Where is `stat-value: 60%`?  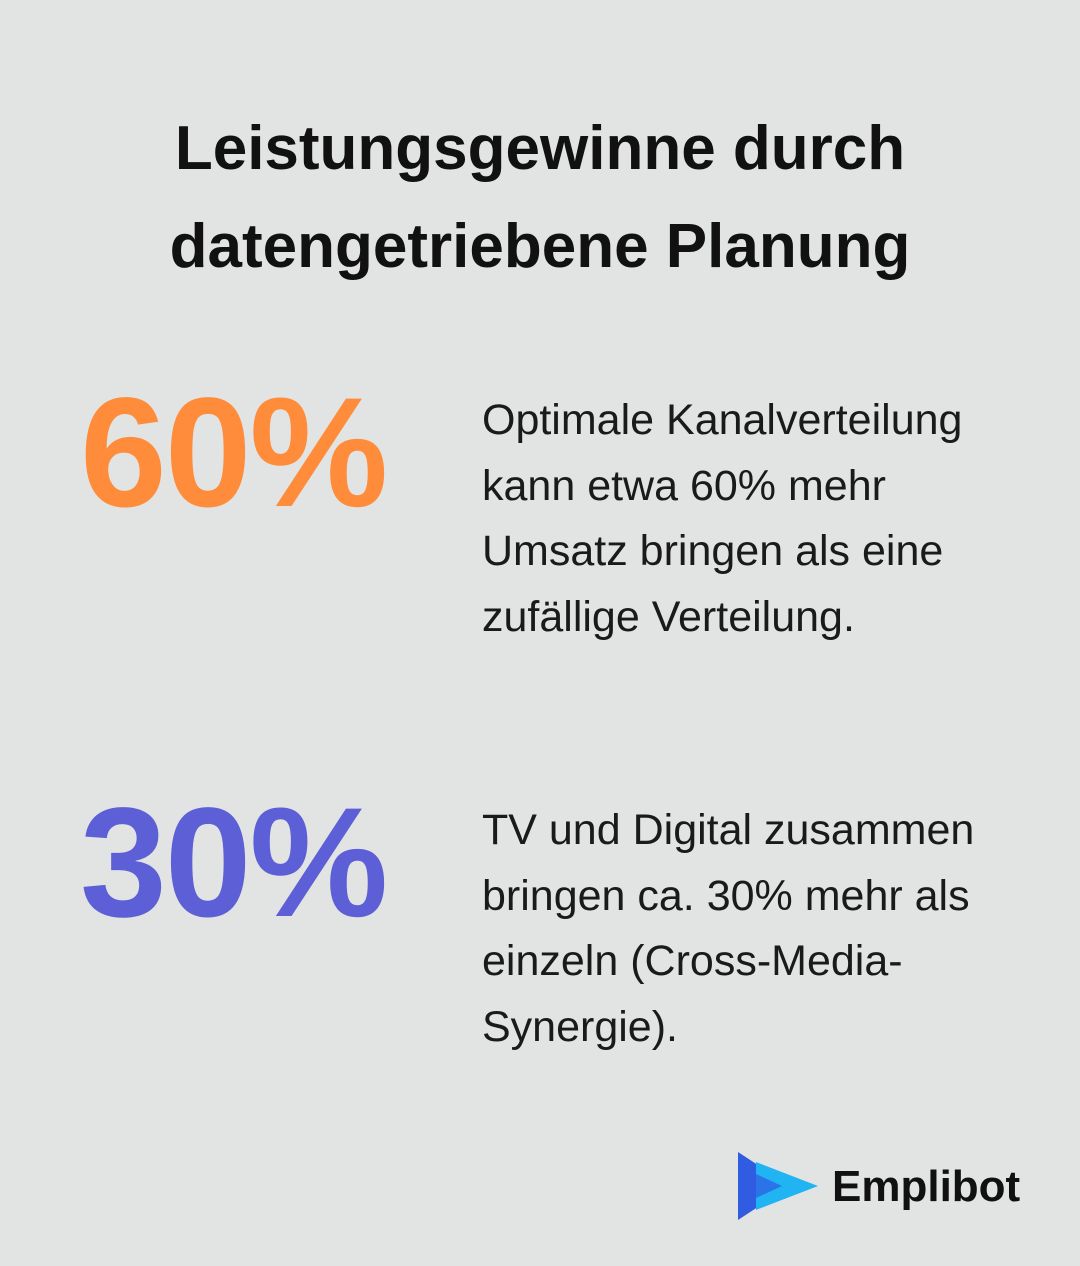
stat-value: 60% is located at coordinates (234, 453).